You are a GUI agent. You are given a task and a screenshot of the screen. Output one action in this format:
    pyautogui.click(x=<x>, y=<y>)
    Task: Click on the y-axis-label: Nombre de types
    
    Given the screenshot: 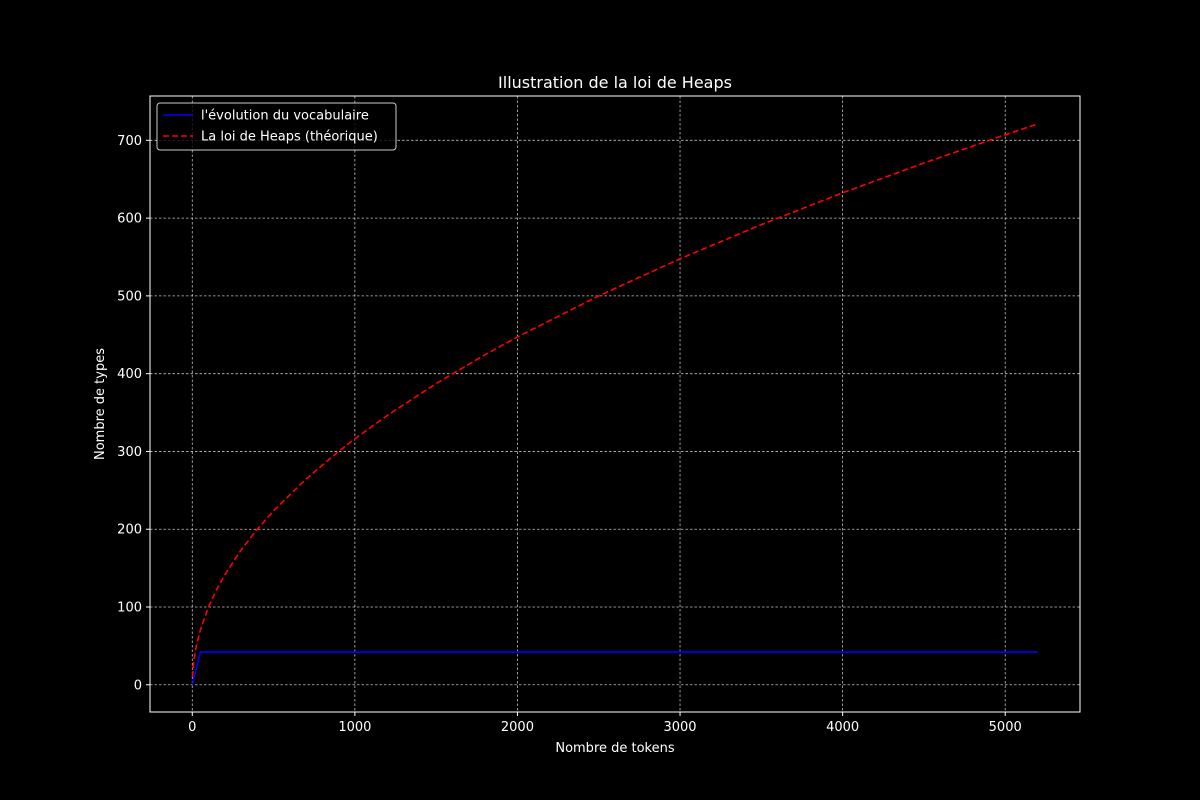 What is the action you would take?
    pyautogui.click(x=100, y=404)
    